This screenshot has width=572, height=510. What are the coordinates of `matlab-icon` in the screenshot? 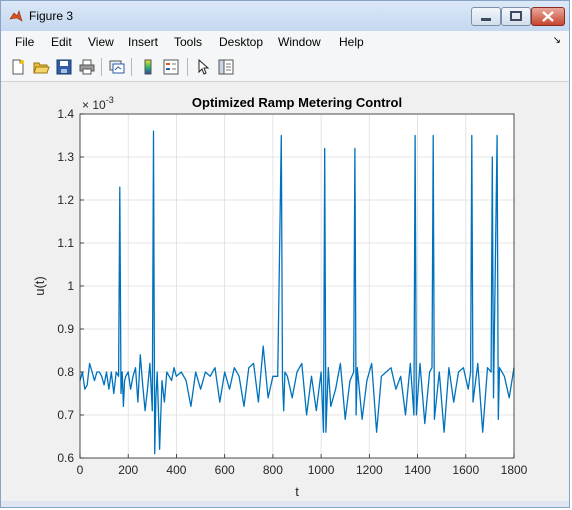 It's located at (16, 16).